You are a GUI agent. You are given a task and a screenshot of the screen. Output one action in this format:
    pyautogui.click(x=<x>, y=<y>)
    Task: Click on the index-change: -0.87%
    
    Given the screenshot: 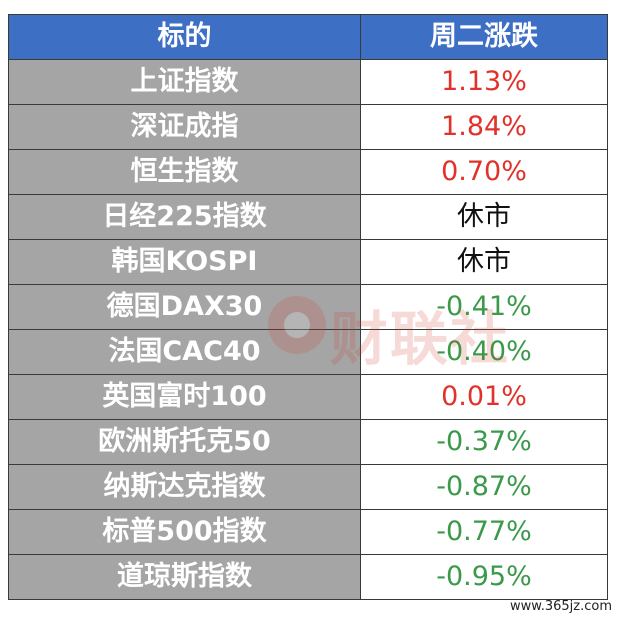 What is the action you would take?
    pyautogui.click(x=484, y=487)
    